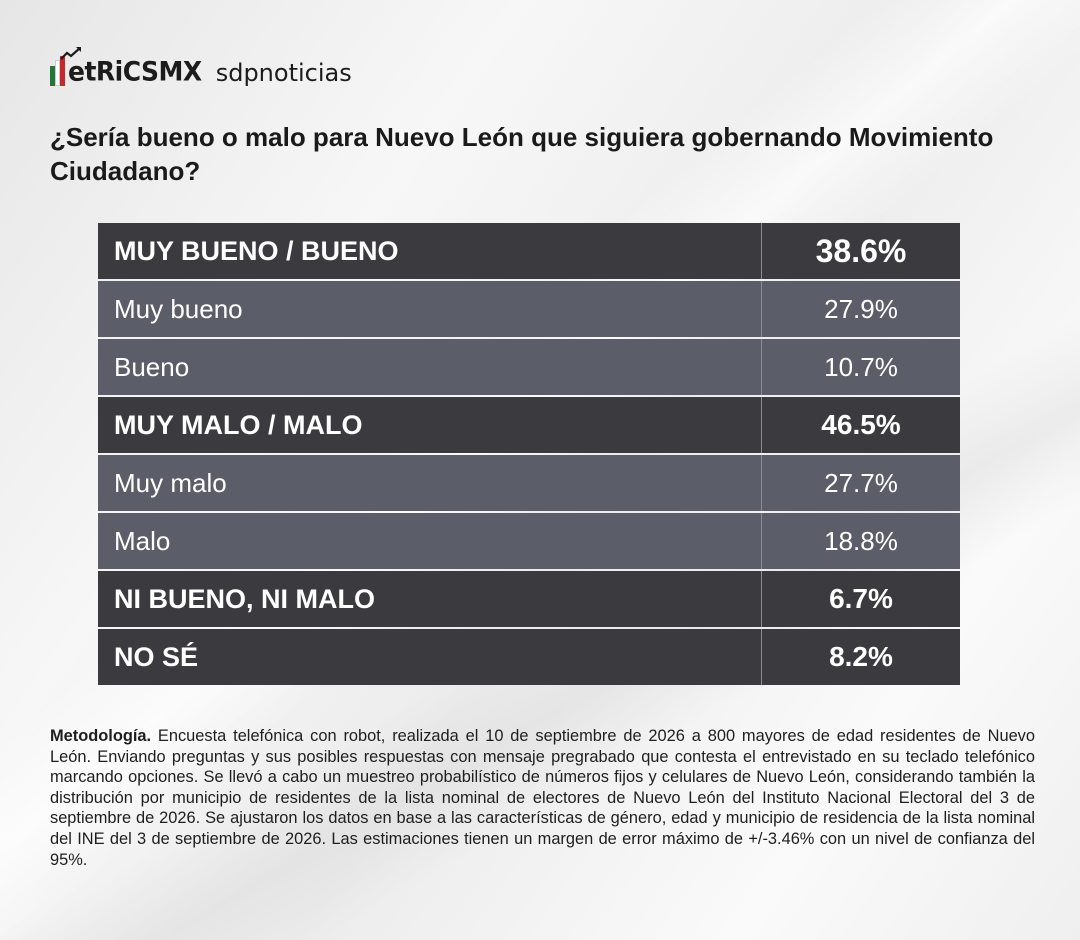 This screenshot has width=1080, height=940. I want to click on metricsmx-logo: etRiCSMX, so click(126, 66).